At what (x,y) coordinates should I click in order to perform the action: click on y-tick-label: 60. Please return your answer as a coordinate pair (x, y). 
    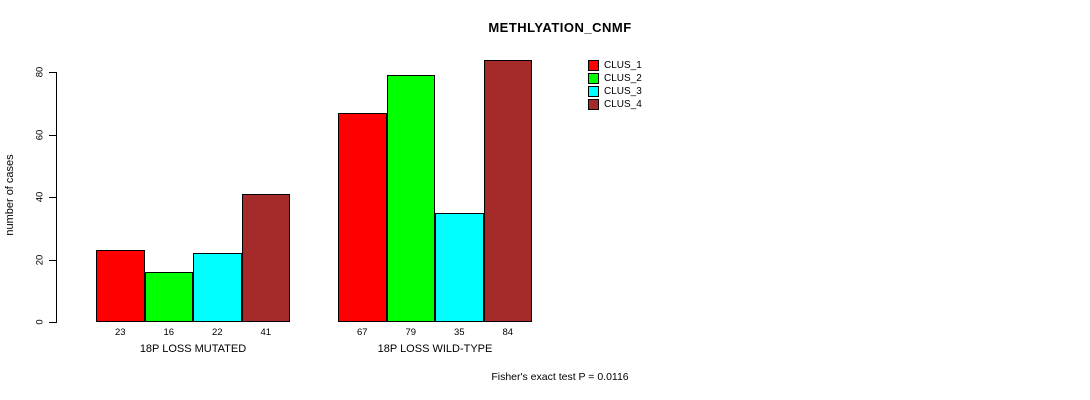
    Looking at the image, I should click on (40, 134).